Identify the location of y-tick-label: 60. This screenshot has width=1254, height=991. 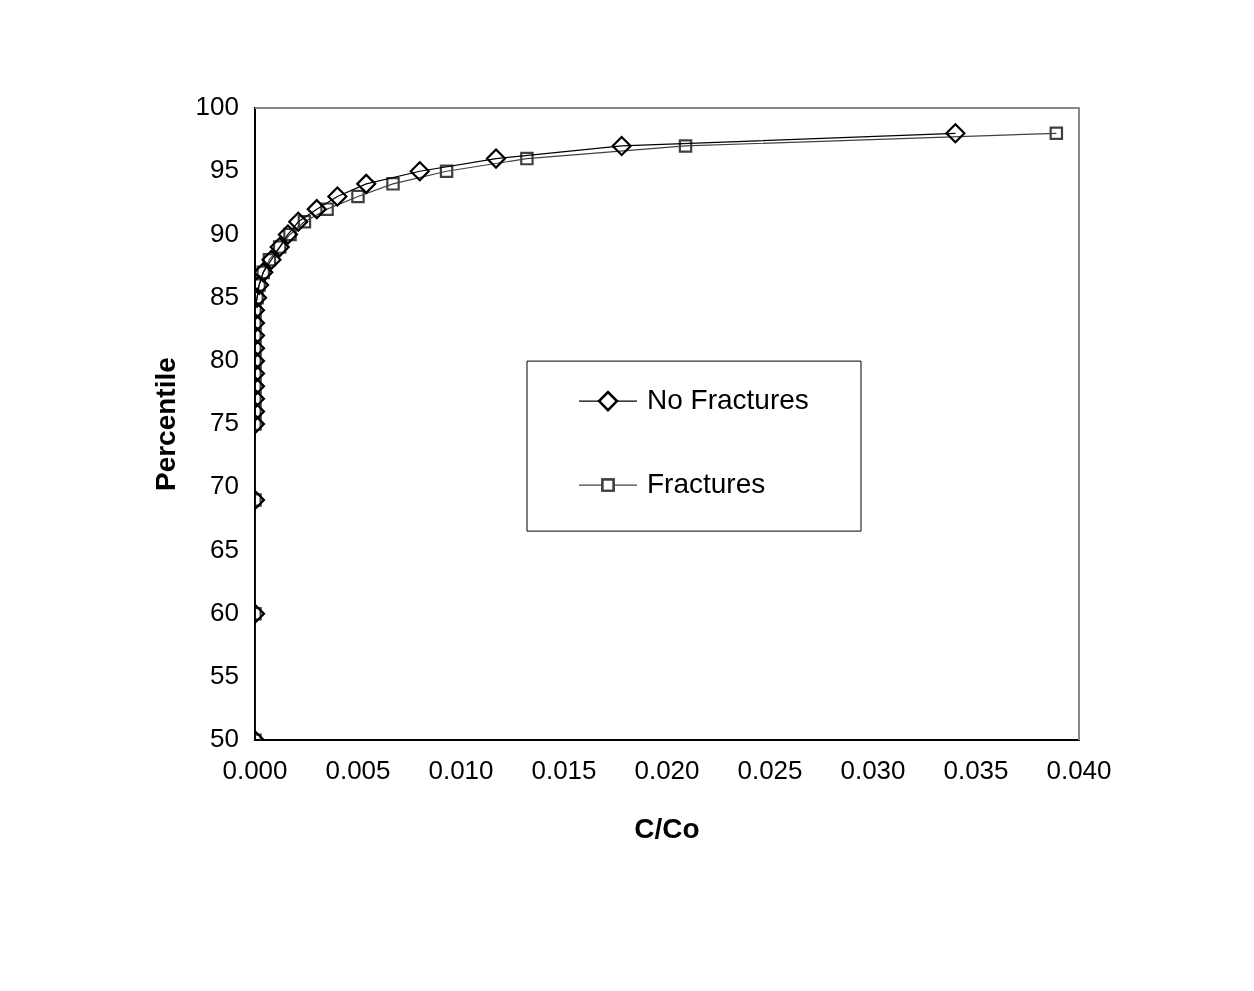
(224, 611).